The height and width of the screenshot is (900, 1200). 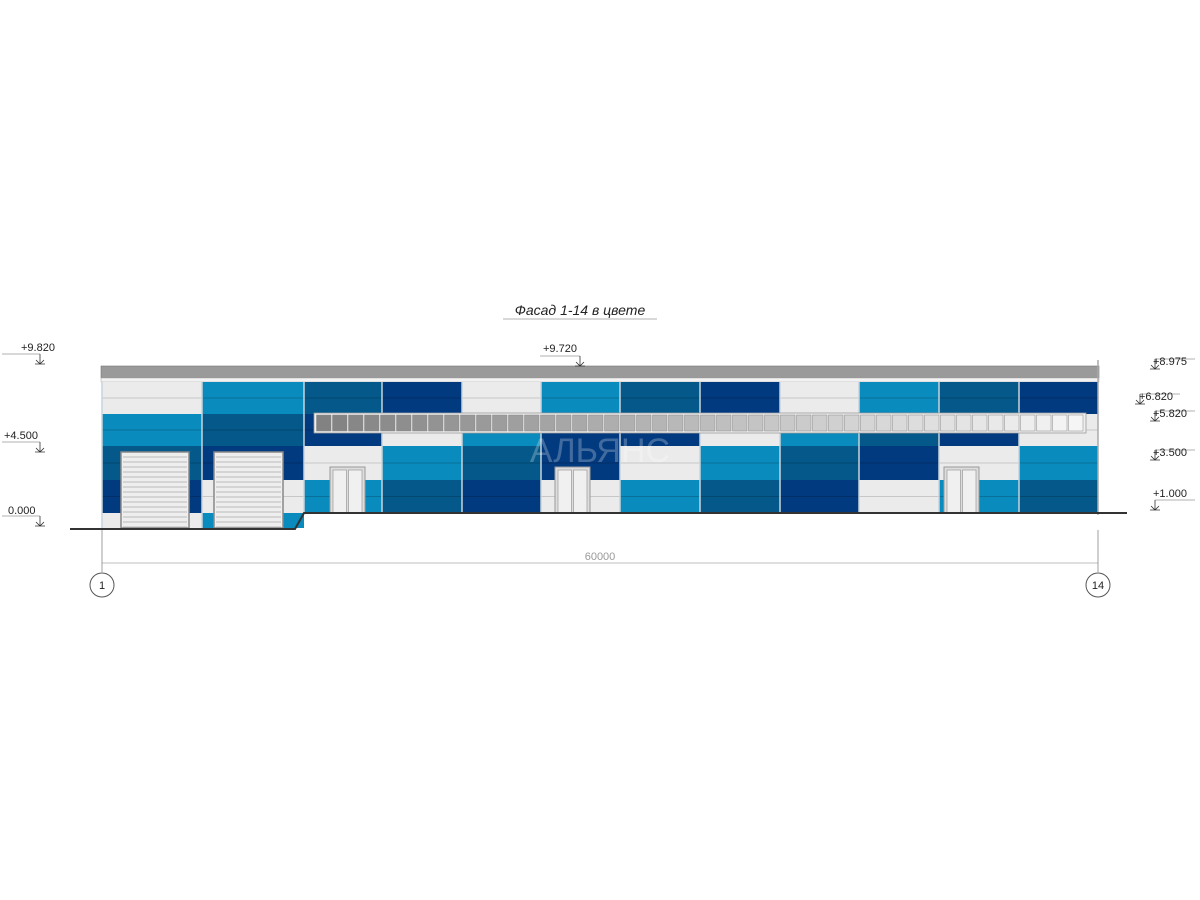 I want to click on watermark-logo: АЛЬЯНС, so click(x=600, y=451).